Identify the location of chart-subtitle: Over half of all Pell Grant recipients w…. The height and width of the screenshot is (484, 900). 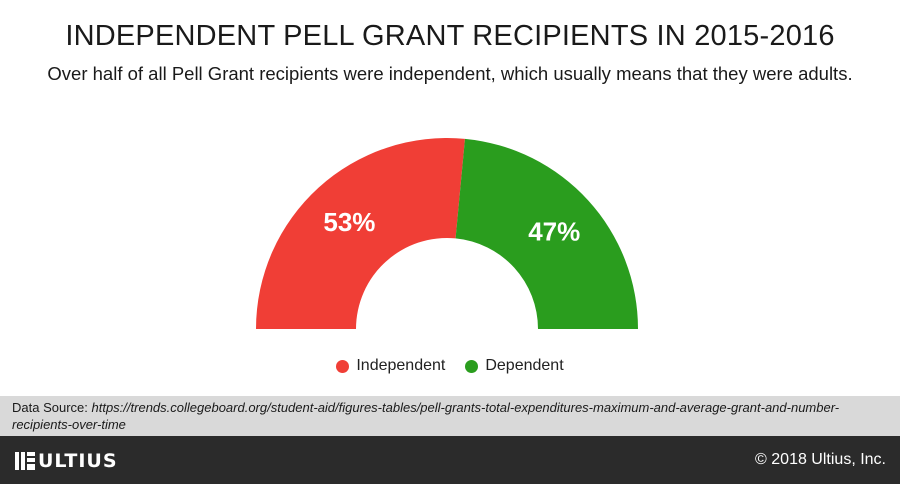
(450, 73).